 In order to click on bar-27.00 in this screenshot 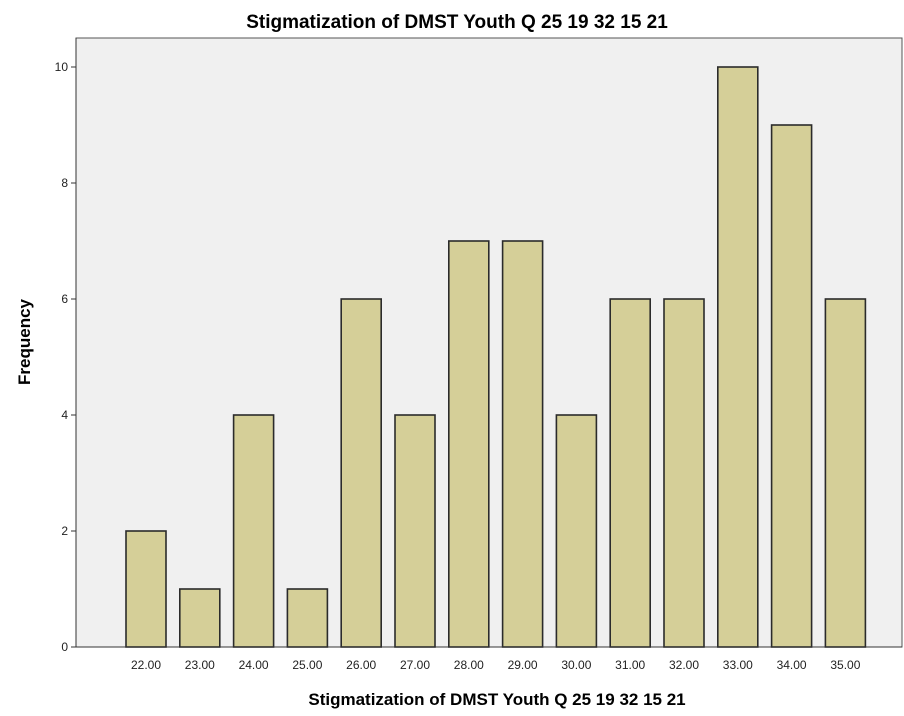, I will do `click(415, 531)`.